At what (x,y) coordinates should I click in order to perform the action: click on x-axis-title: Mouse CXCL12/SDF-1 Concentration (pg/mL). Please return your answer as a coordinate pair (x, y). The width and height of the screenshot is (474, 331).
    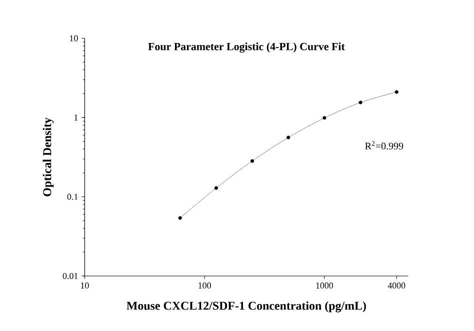
    Looking at the image, I should click on (246, 306).